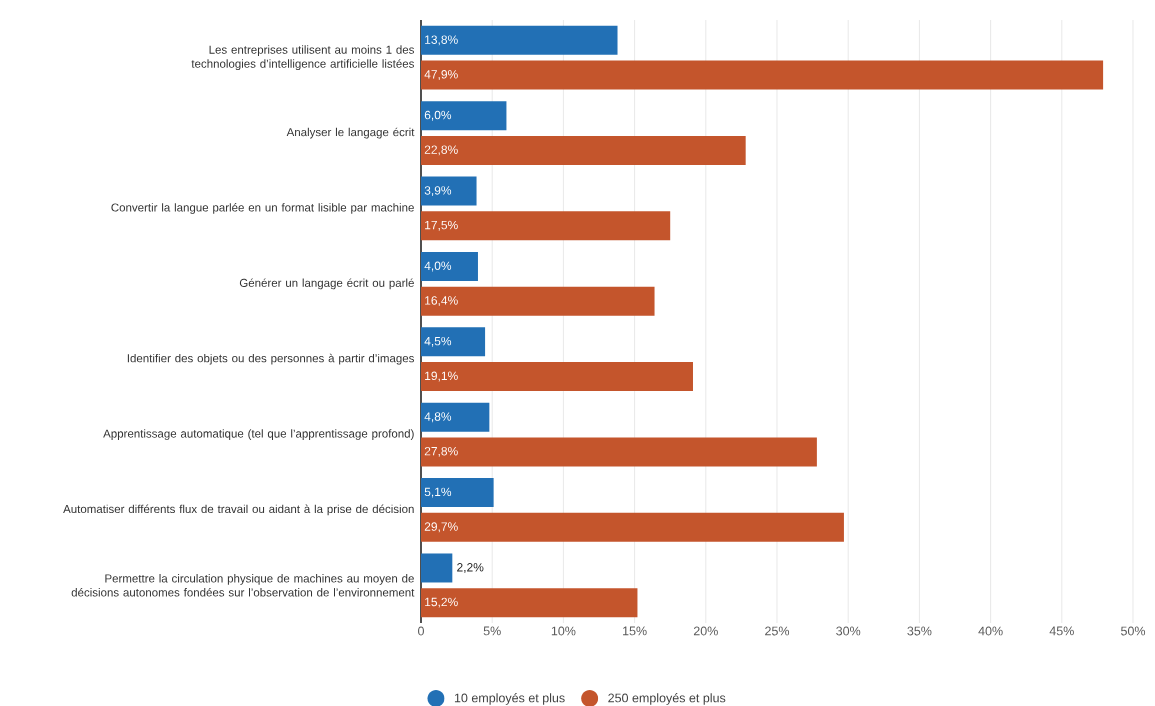 This screenshot has width=1155, height=706. I want to click on data-label: 4,5%, so click(438, 341).